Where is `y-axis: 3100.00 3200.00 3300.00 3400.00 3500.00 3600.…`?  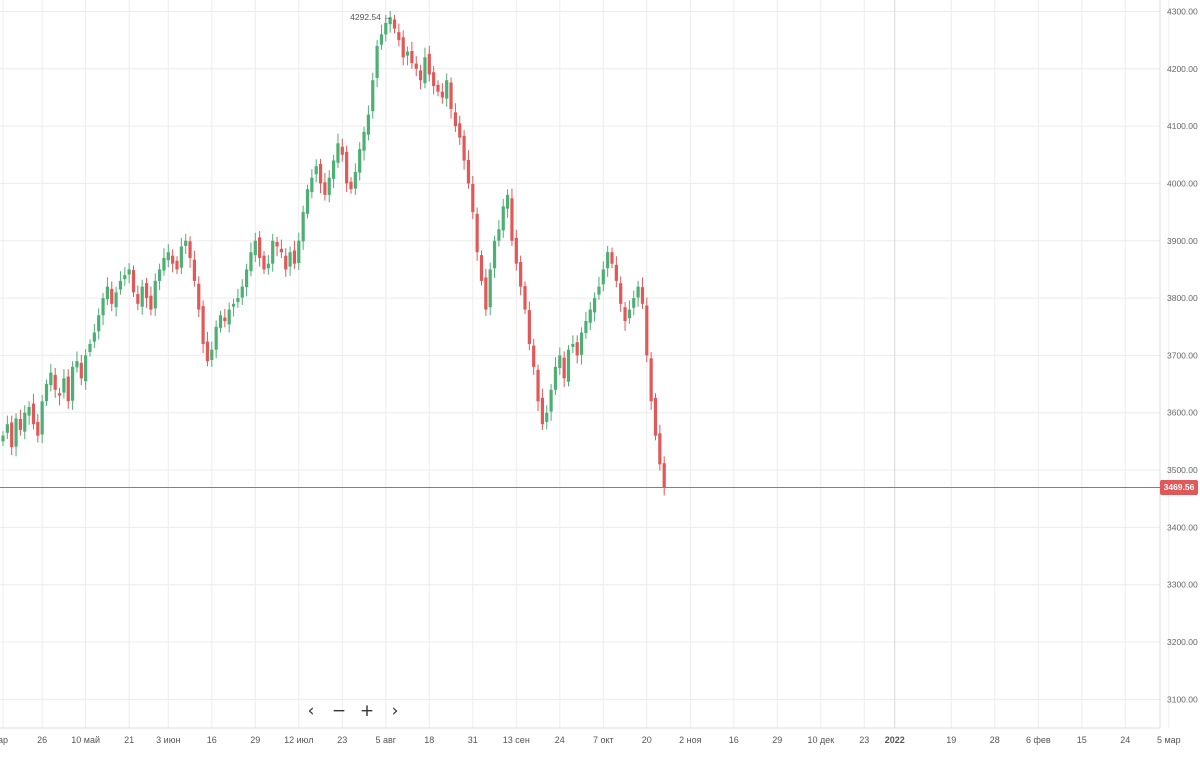 y-axis: 3100.00 3200.00 3300.00 3400.00 3500.00 3600.… is located at coordinates (1182, 355).